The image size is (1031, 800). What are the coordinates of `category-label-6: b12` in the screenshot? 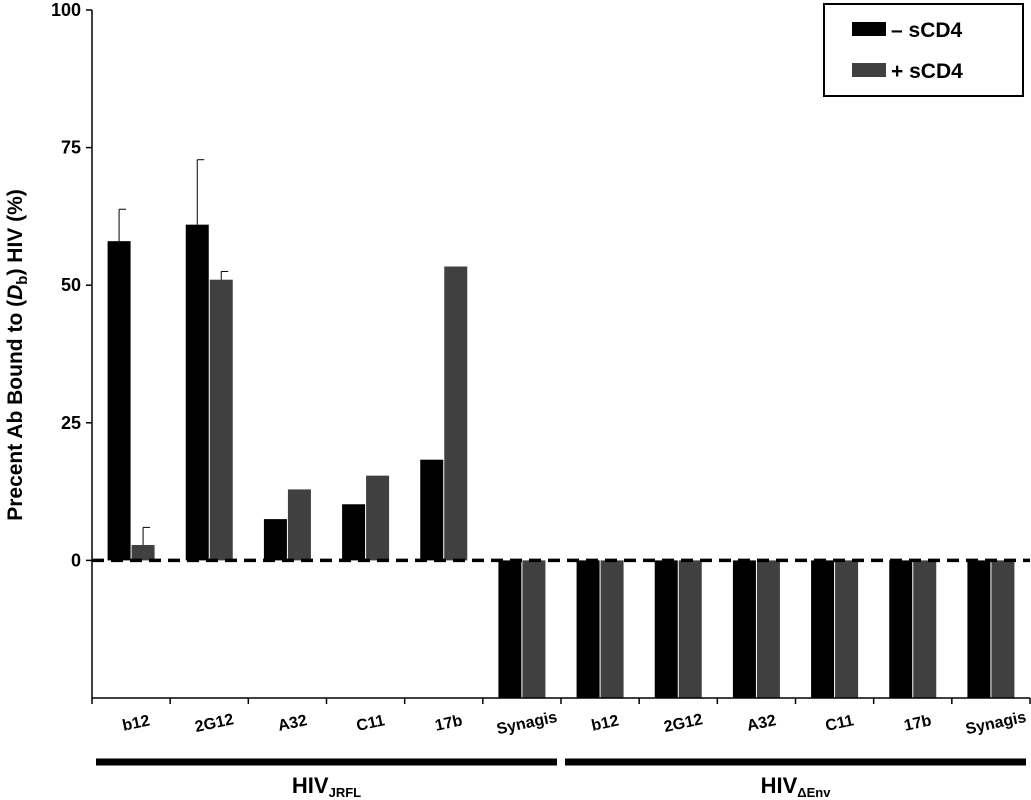 It's located at (605, 723).